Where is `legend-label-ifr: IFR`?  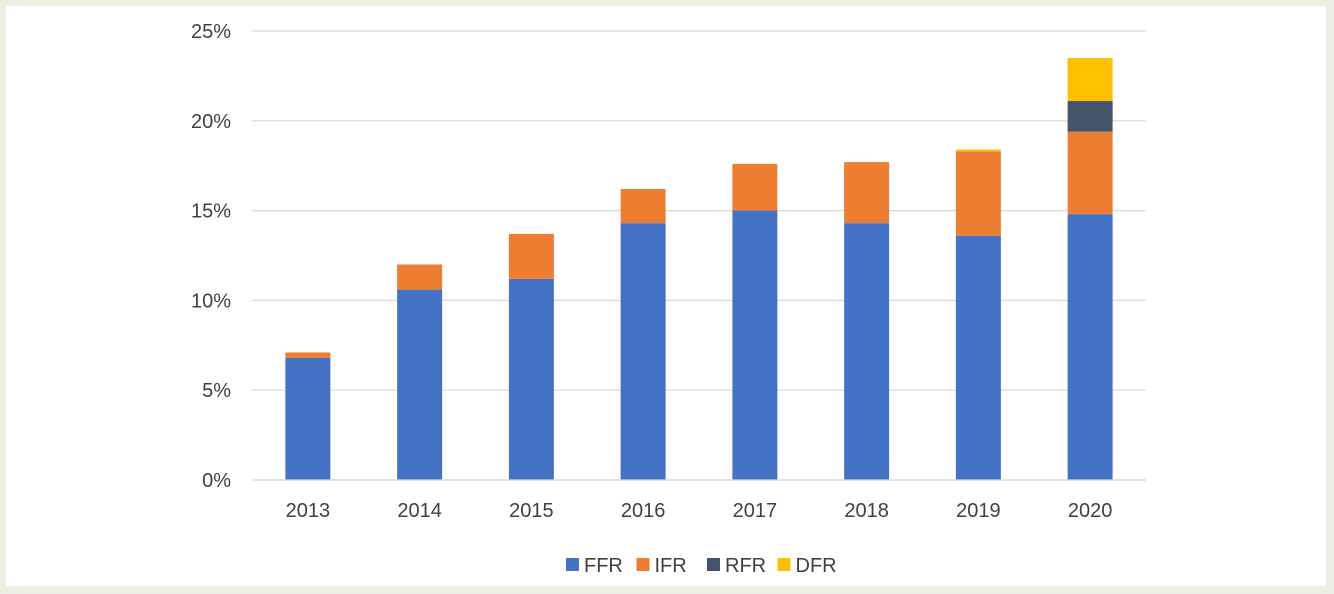 legend-label-ifr: IFR is located at coordinates (671, 566).